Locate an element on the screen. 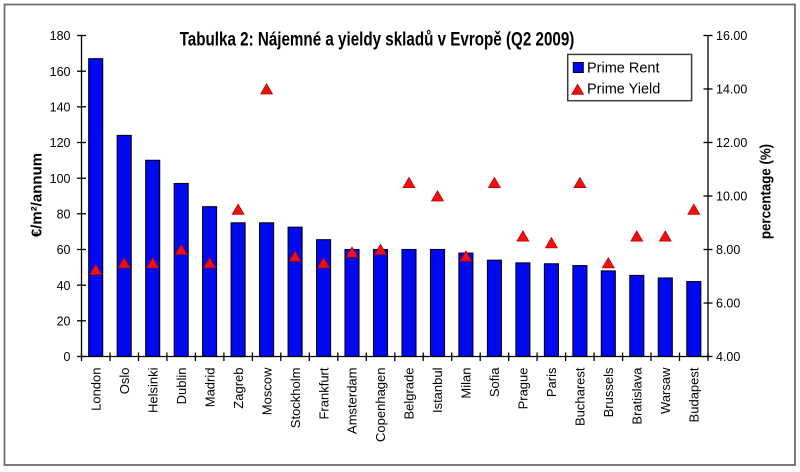 The image size is (800, 472). svg-text: Istanbul is located at coordinates (437, 390).